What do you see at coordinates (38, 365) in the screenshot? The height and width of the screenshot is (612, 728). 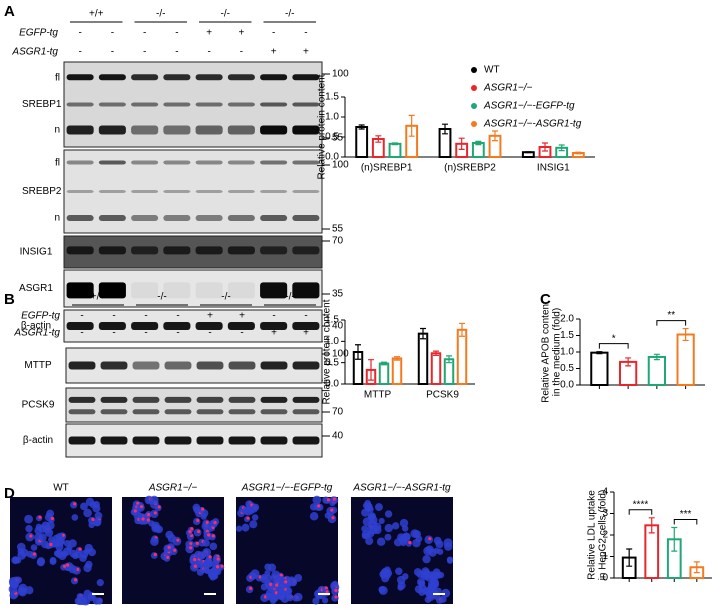 I see `protein-label: MTTP` at bounding box center [38, 365].